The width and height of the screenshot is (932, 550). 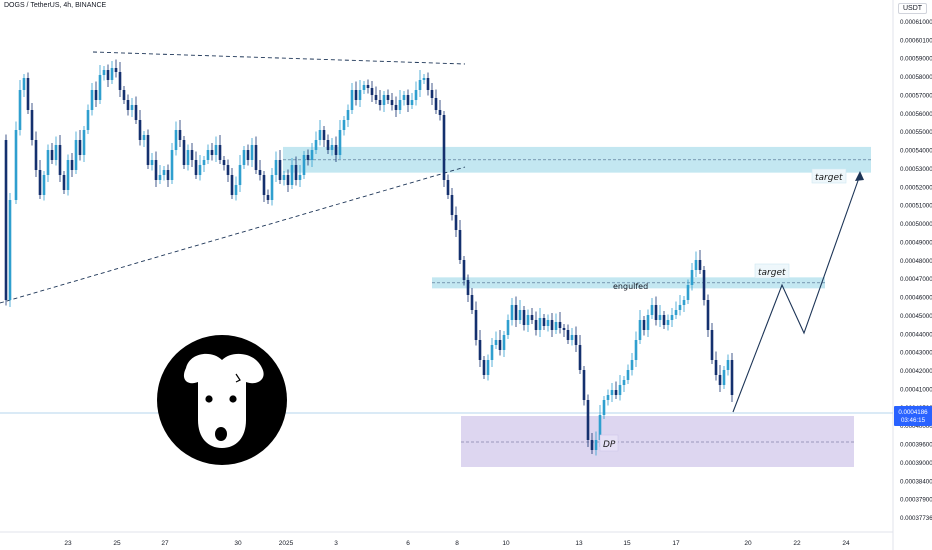 What do you see at coordinates (796, 293) in the screenshot?
I see `projection-path` at bounding box center [796, 293].